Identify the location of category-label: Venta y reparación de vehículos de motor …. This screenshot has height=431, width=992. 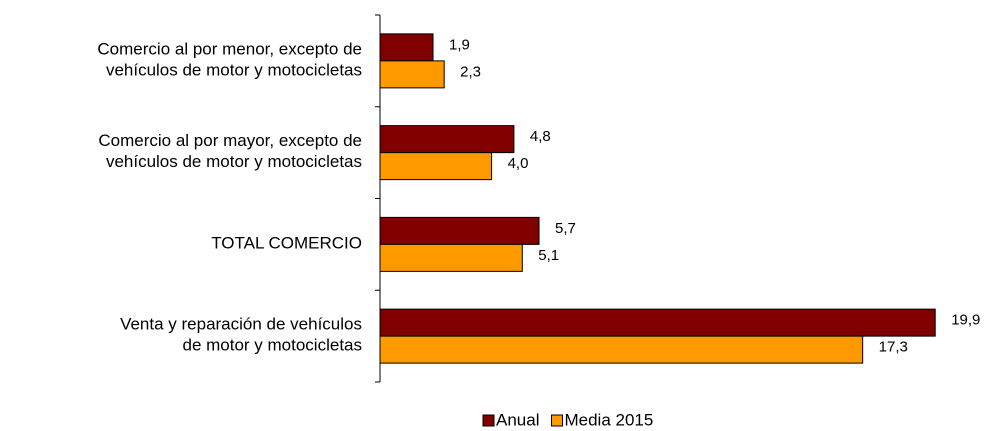
(241, 335).